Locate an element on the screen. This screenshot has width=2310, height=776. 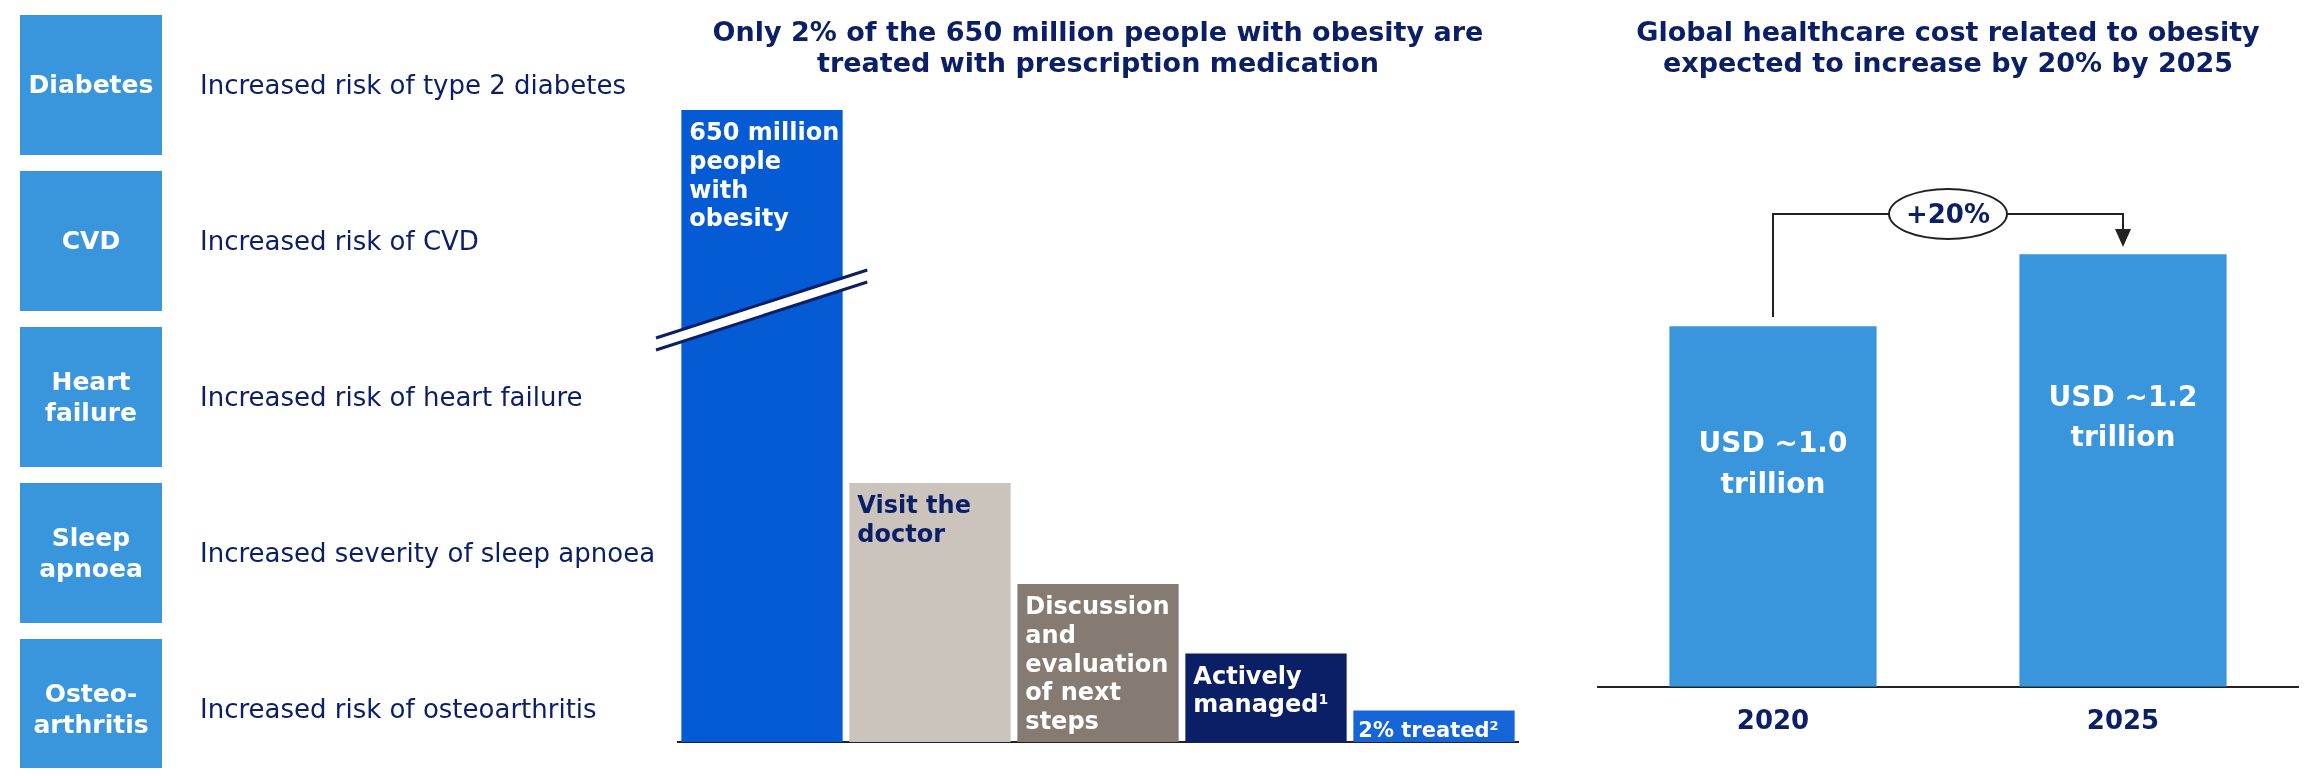
text: Increased severity of sleep apnoea is located at coordinates (428, 553).